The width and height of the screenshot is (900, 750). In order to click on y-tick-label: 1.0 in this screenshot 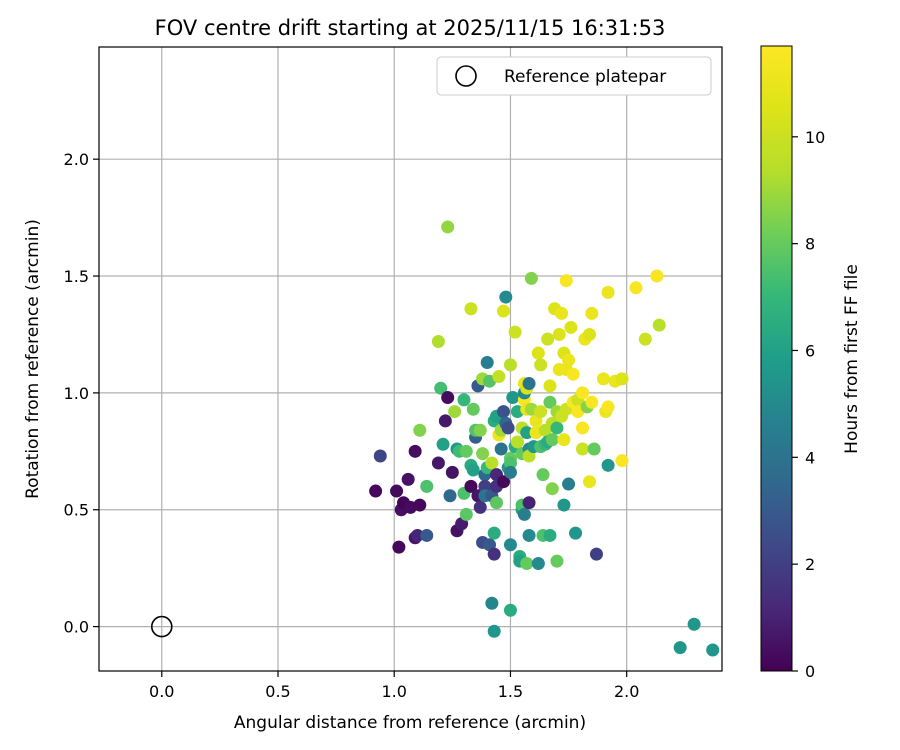, I will do `click(76, 393)`.